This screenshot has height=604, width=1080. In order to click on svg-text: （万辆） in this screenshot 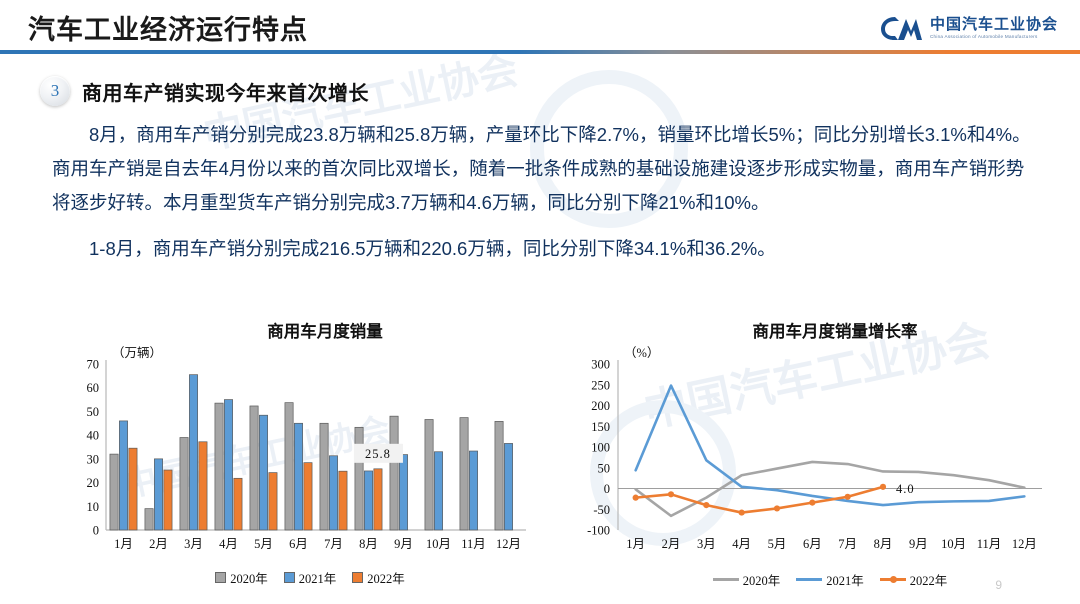, I will do `click(137, 353)`.